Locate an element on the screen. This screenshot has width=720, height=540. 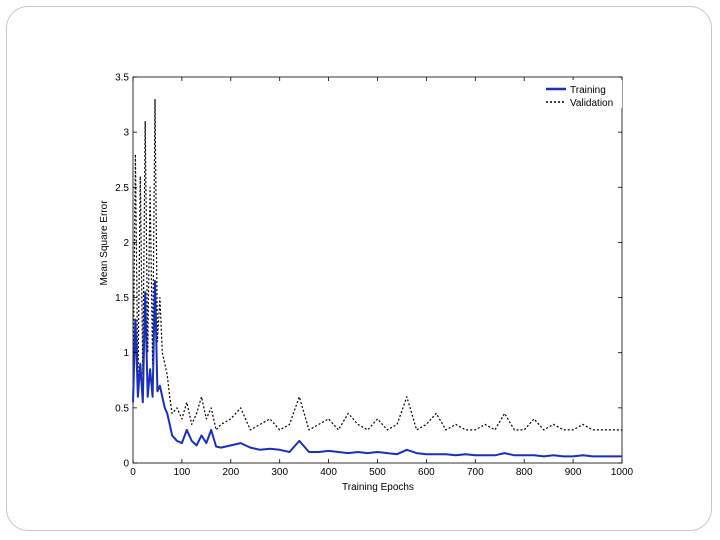
y-tick-label: 3.5 is located at coordinates (122, 78).